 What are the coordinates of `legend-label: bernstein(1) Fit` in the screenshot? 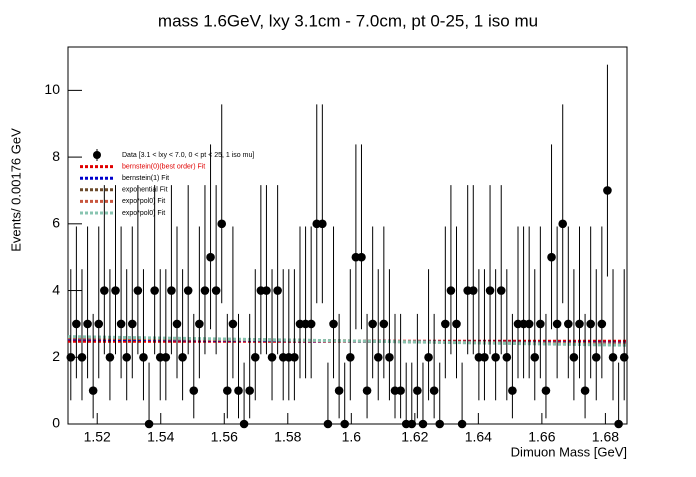 It's located at (145, 178).